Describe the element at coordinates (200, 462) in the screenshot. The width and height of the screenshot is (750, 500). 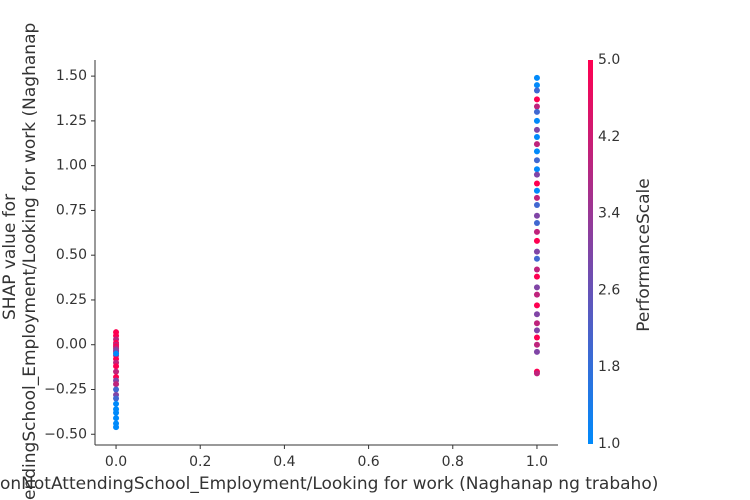
I see `x-tick-label: 0.2` at that location.